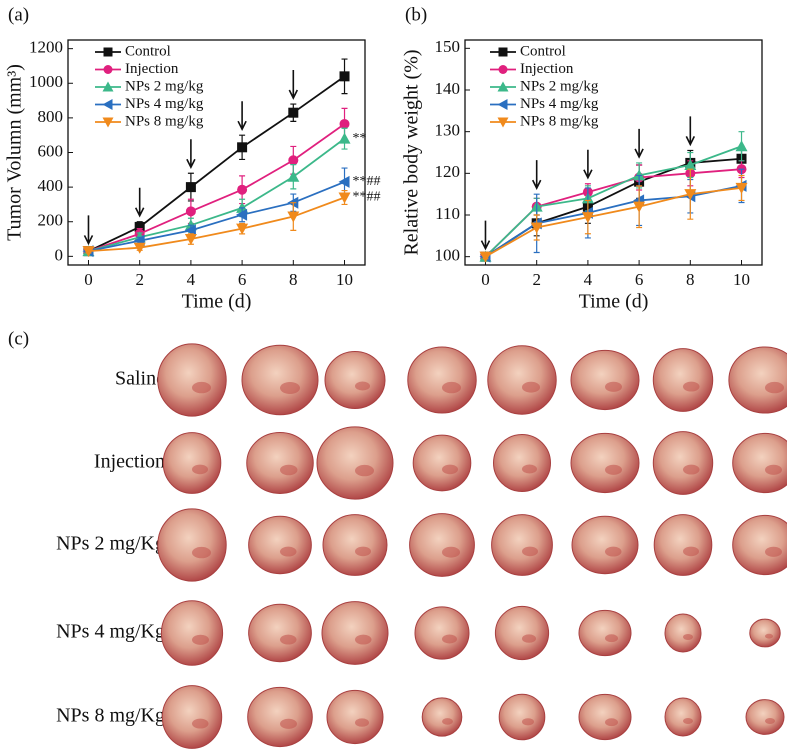  Describe the element at coordinates (110, 716) in the screenshot. I see `row-label: NPs 8 mg/Kg` at that location.